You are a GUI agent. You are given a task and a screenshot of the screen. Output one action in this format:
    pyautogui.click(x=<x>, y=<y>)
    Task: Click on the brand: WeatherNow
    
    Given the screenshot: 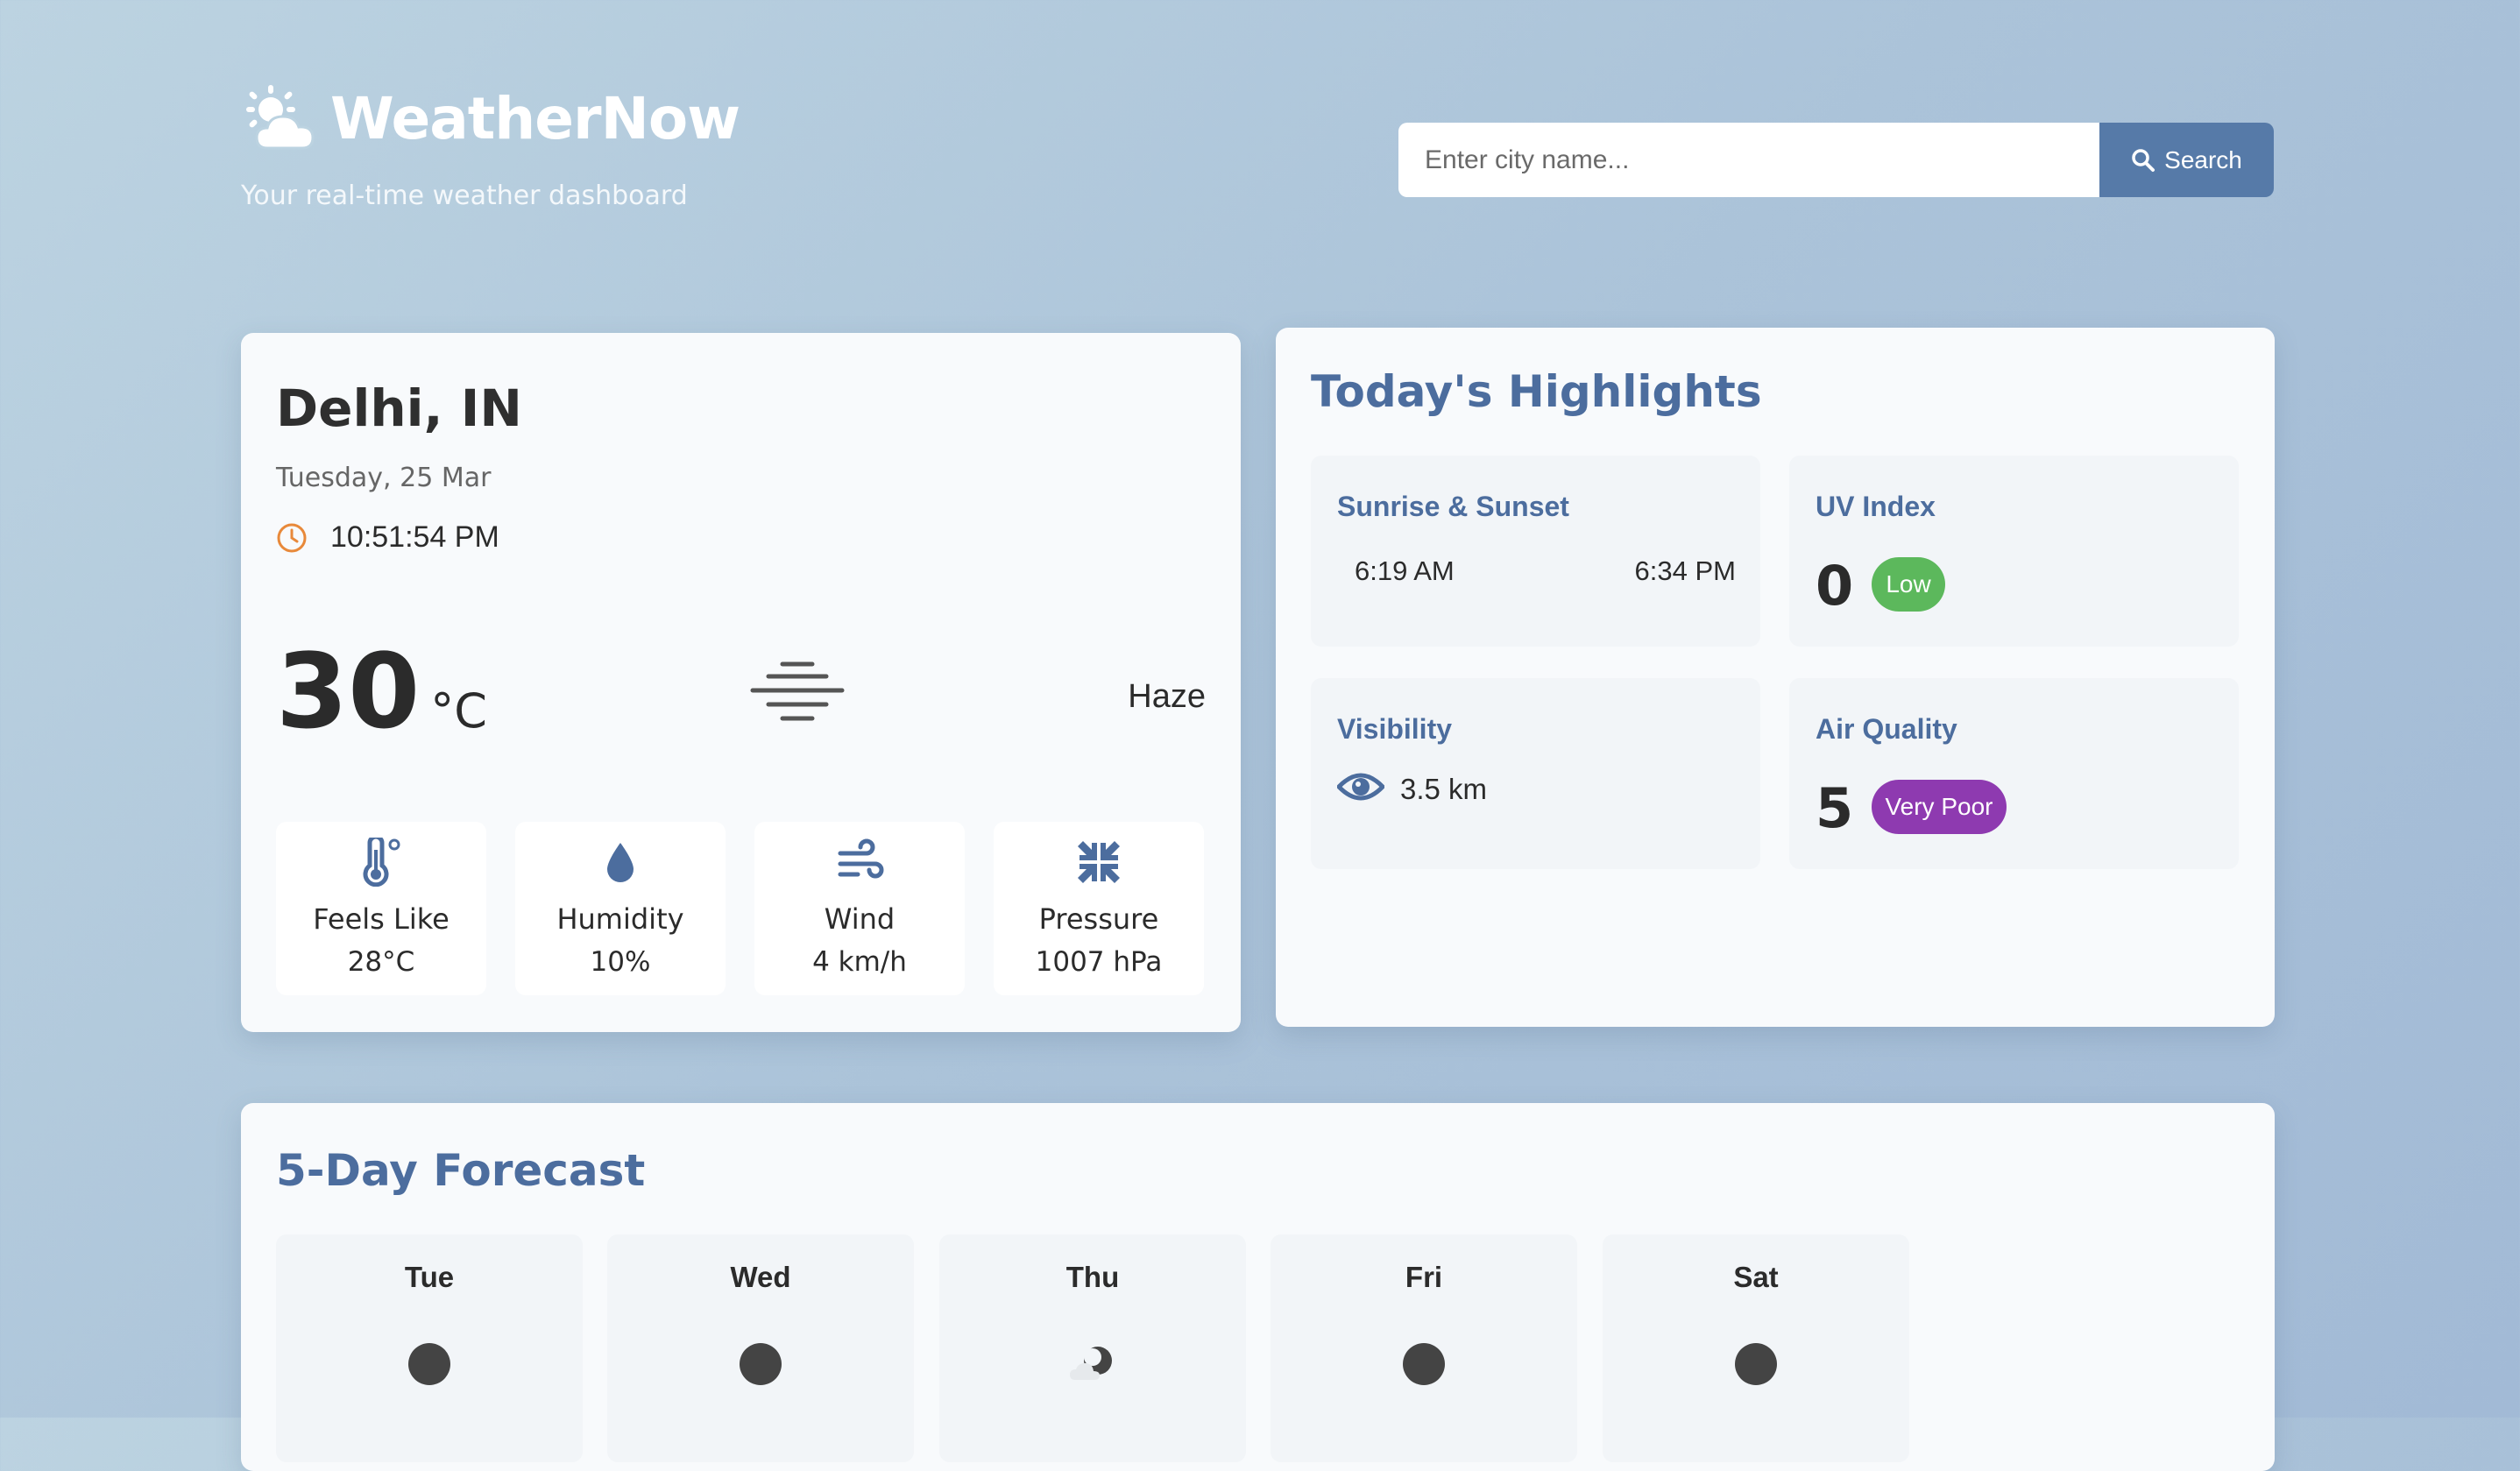 What is the action you would take?
    pyautogui.click(x=490, y=118)
    